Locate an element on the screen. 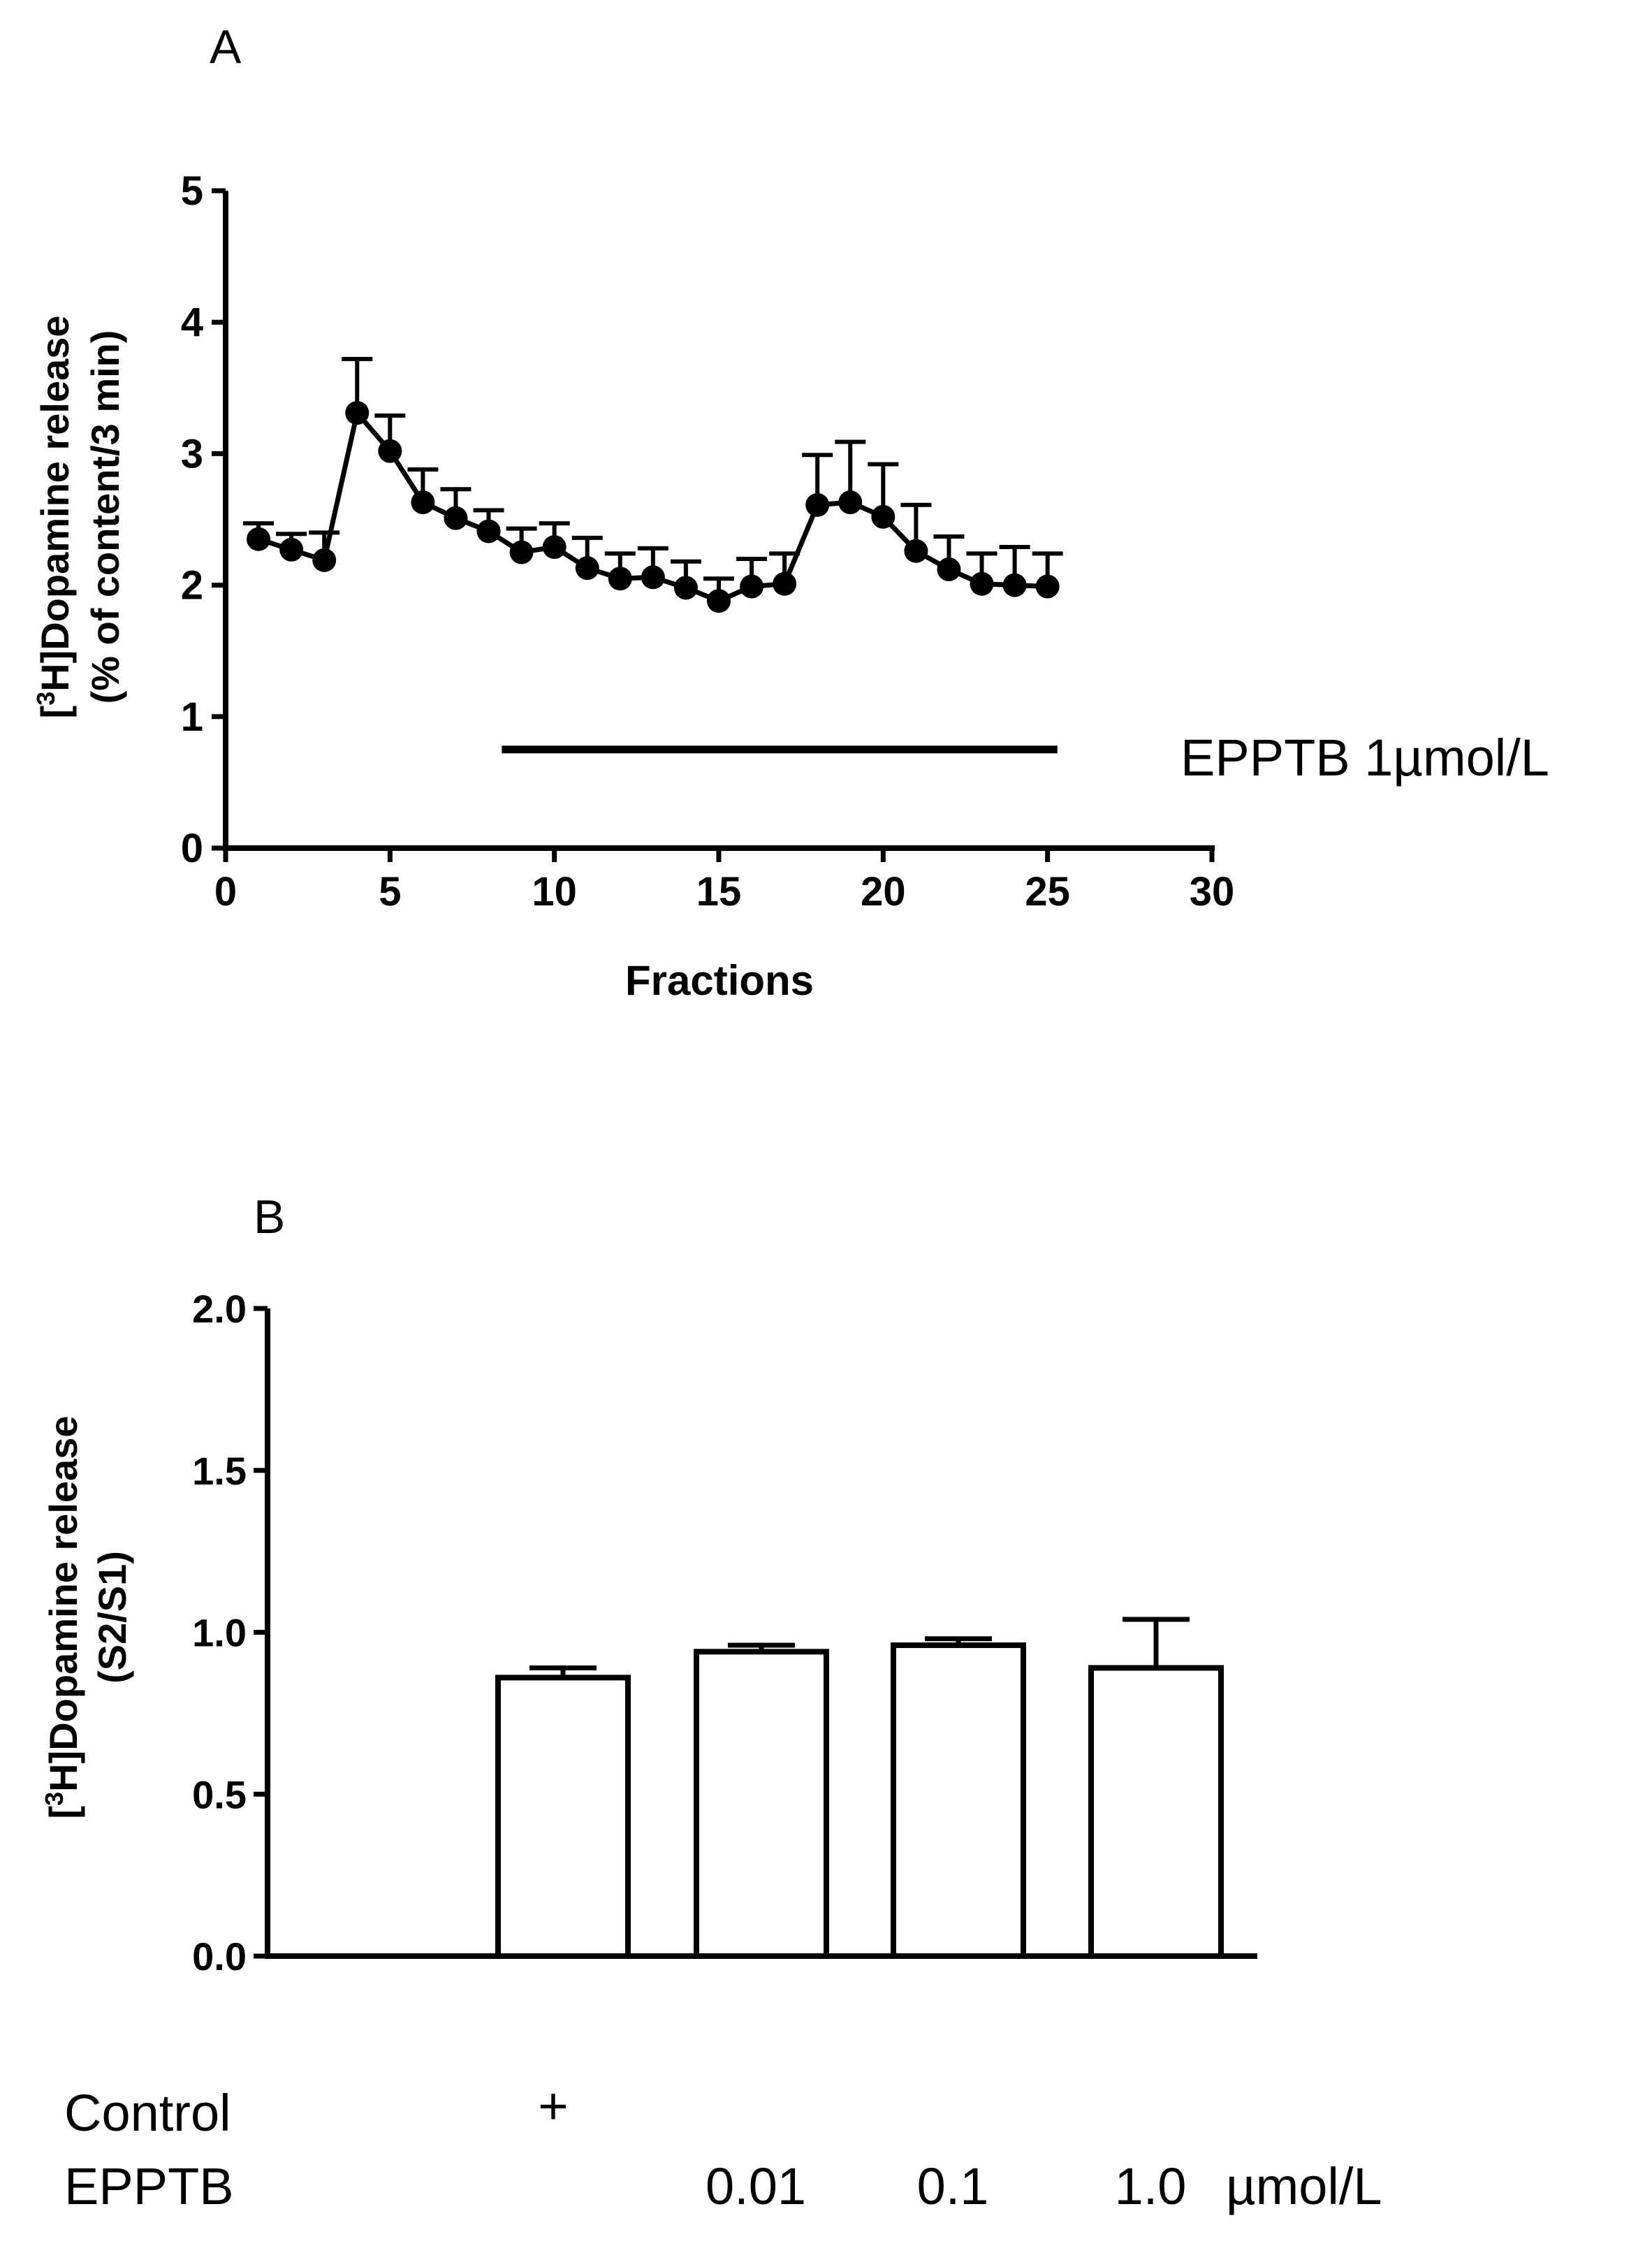  condition-row2-mark: 0.01 is located at coordinates (756, 2186).